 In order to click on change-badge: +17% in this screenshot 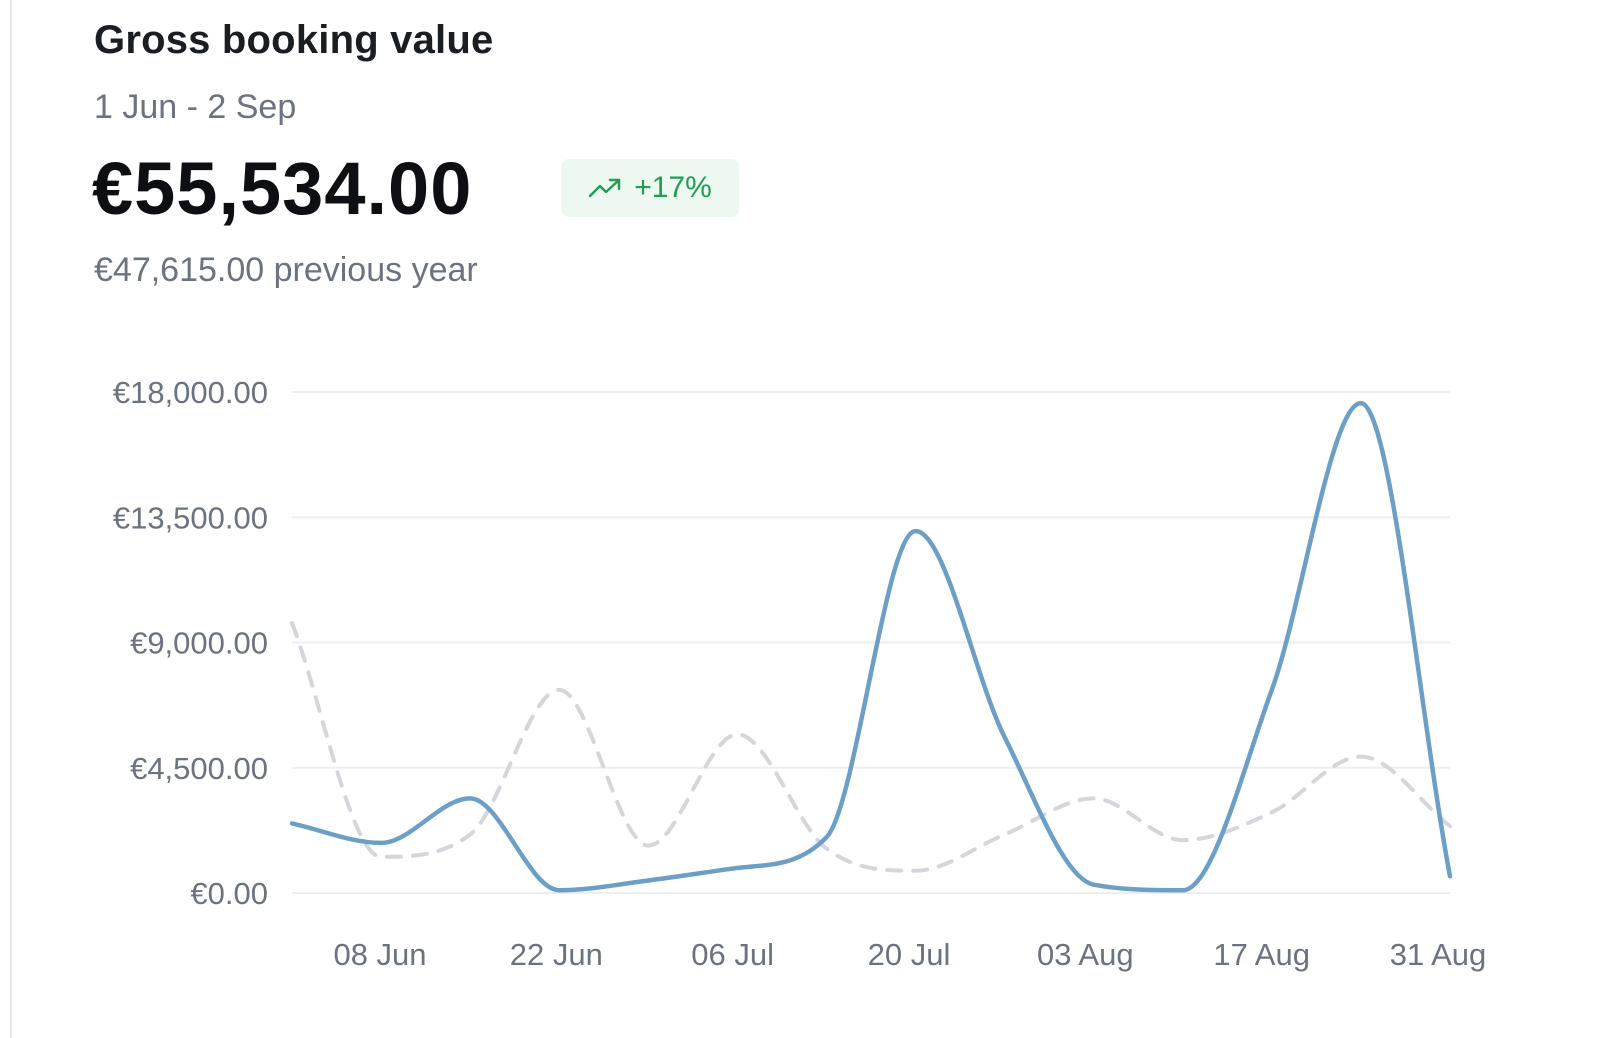, I will do `click(650, 188)`.